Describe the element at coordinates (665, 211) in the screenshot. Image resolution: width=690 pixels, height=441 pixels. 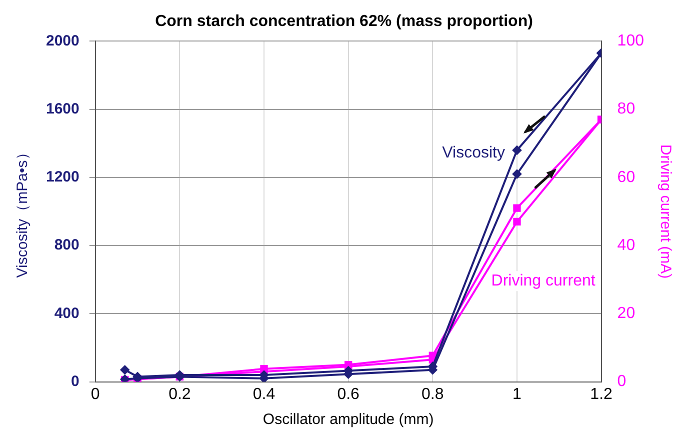
I see `y2-axis-title: Driving current (mA)` at that location.